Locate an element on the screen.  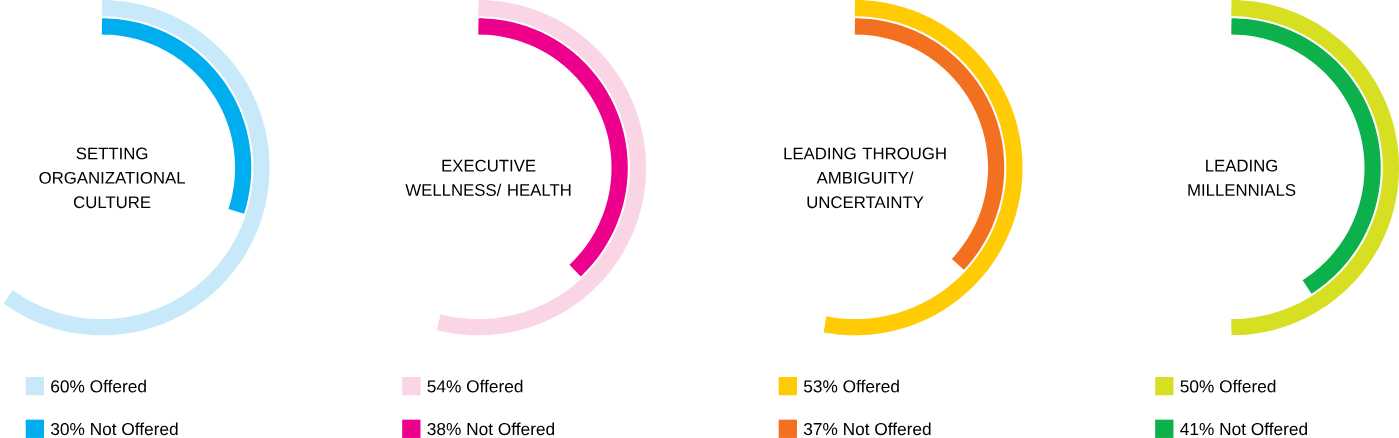
data-label: 37% is located at coordinates (820, 429).